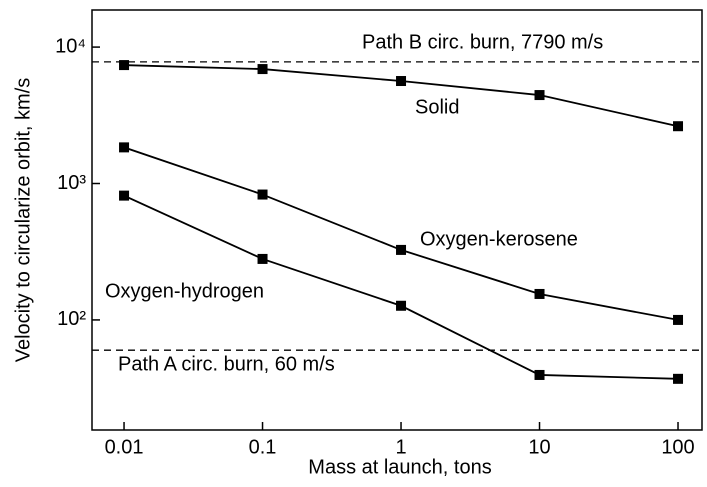 The image size is (707, 487). Describe the element at coordinates (226, 364) in the screenshot. I see `reference-label: Path A circ. burn, 60 m/s` at that location.